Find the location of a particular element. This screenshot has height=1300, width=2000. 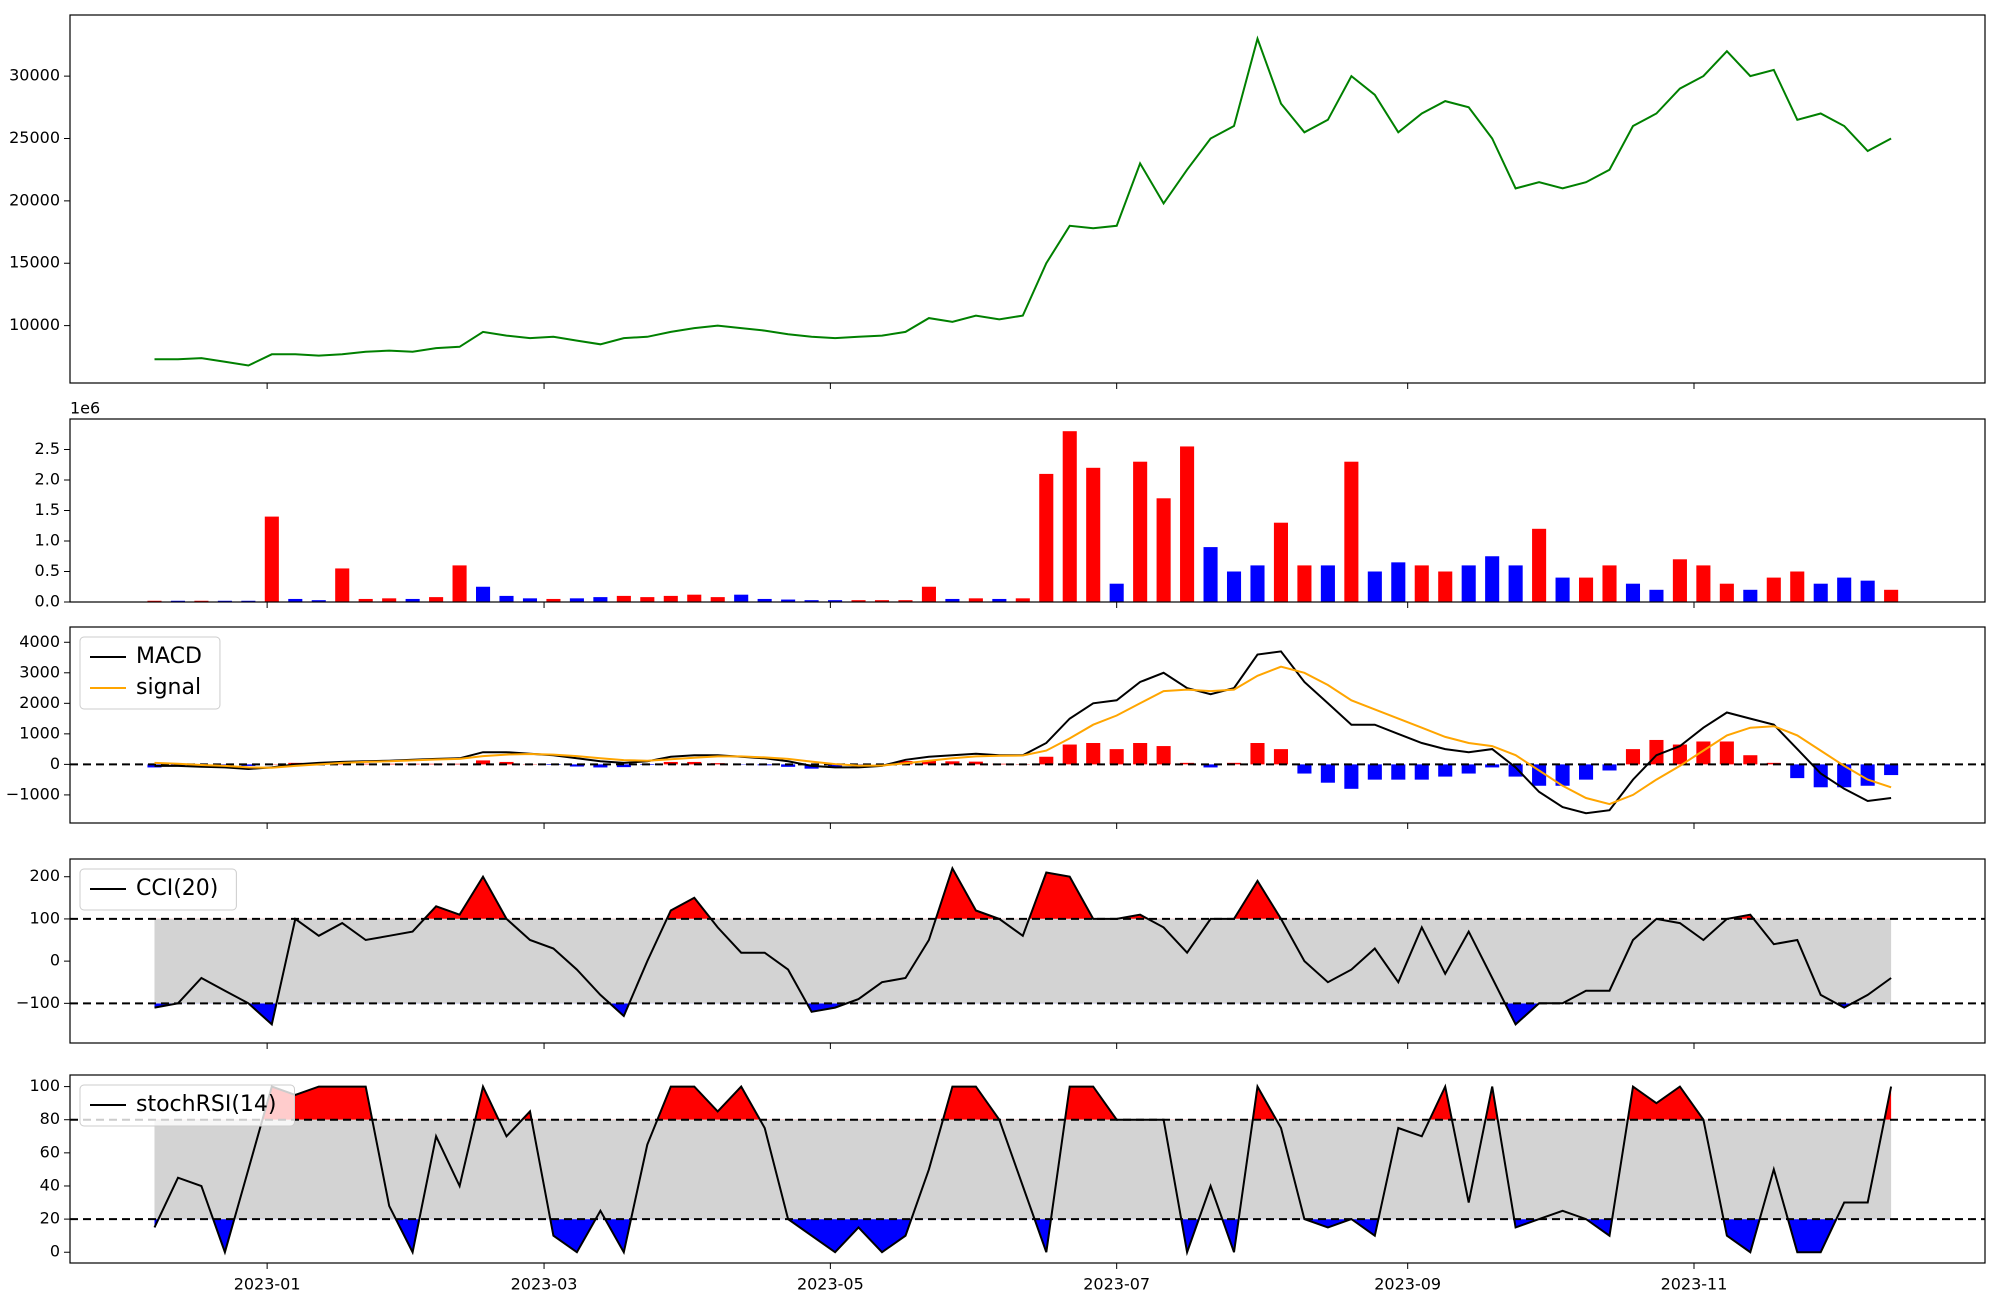

axis-offset: 1e6 is located at coordinates (85, 408).